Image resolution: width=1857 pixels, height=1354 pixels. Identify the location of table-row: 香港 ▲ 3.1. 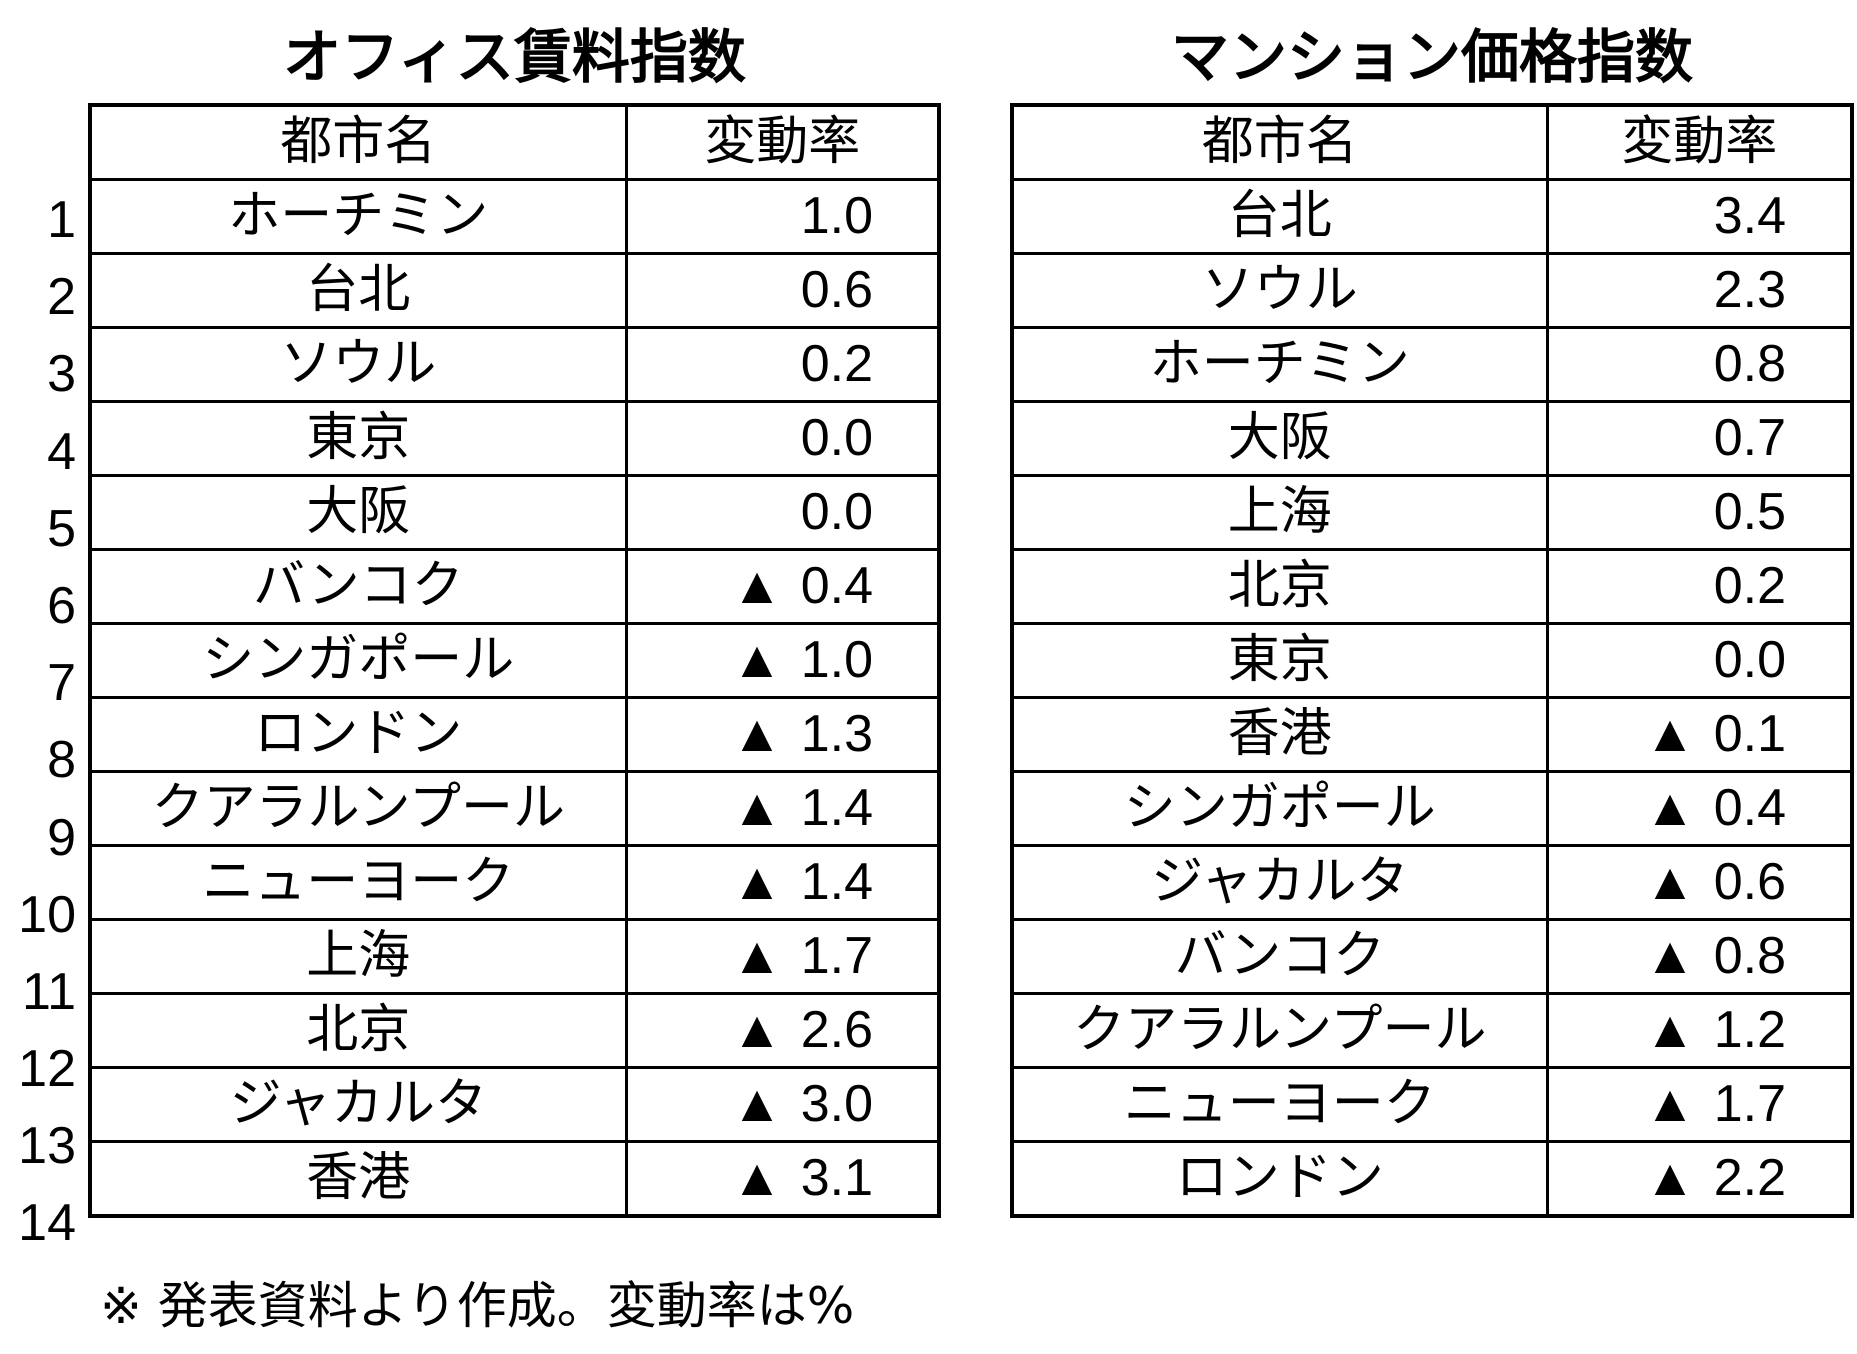
(514, 1179).